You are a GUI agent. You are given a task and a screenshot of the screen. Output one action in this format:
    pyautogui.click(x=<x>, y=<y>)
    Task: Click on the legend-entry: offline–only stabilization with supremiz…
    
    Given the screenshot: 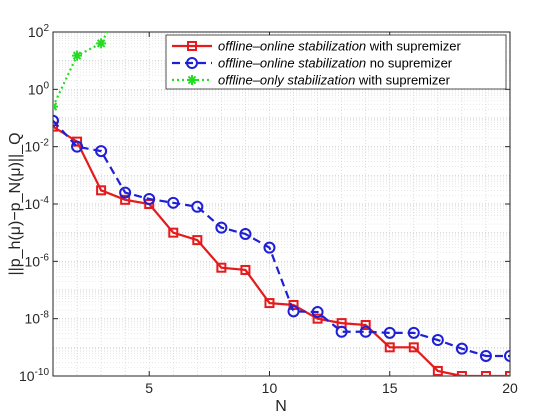 What is the action you would take?
    pyautogui.click(x=334, y=80)
    